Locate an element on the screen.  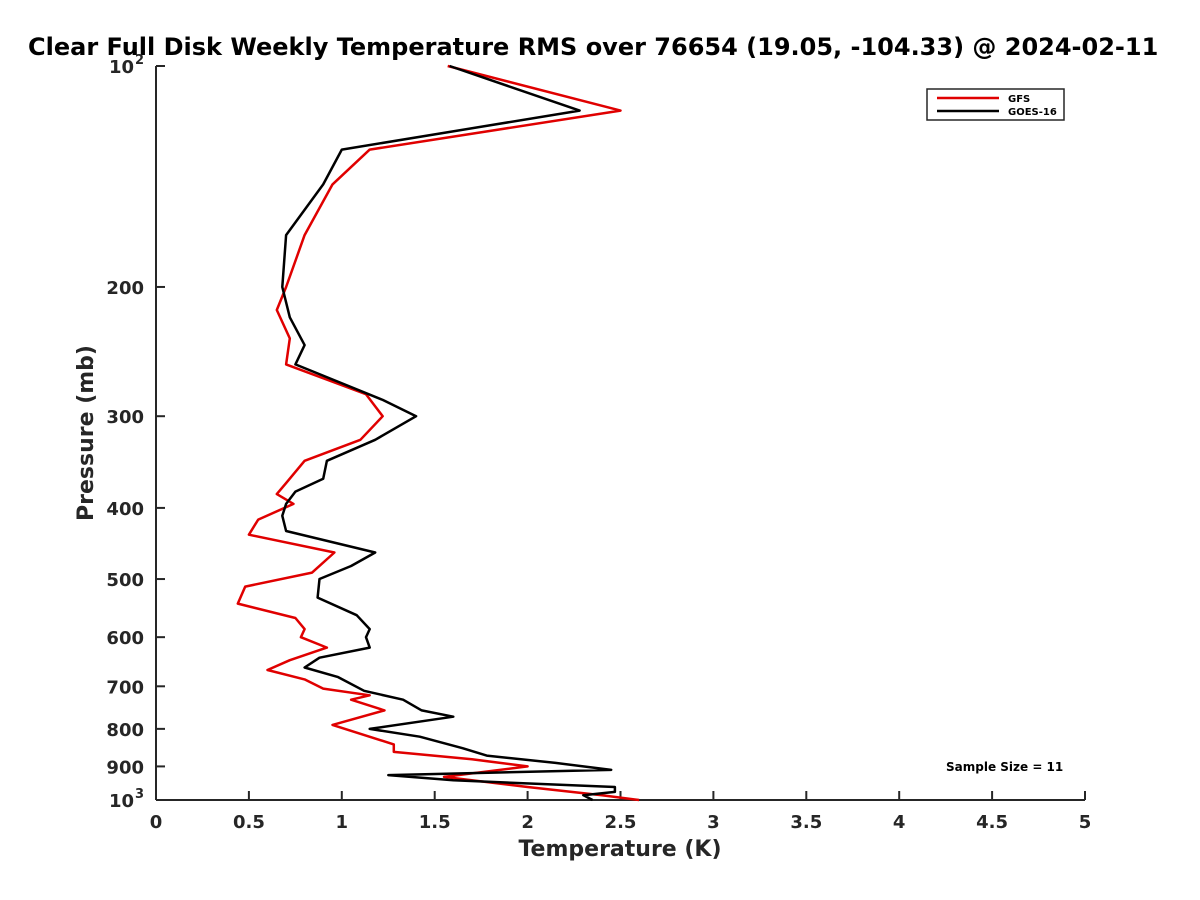
y-tick-label: 800 is located at coordinates (125, 730).